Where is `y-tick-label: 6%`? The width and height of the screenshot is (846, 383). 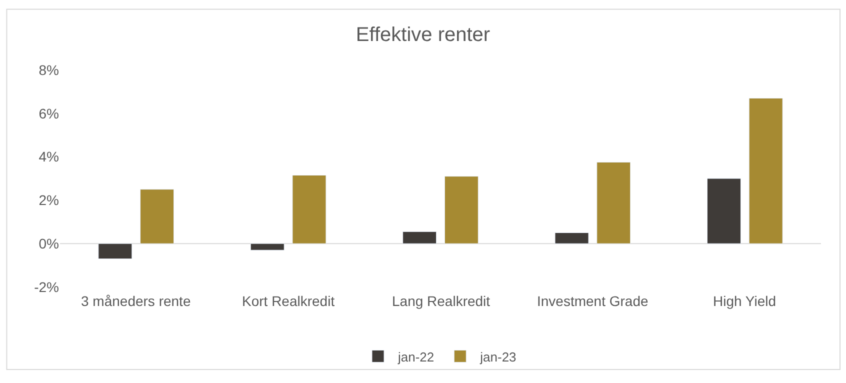 y-tick-label: 6% is located at coordinates (48, 113).